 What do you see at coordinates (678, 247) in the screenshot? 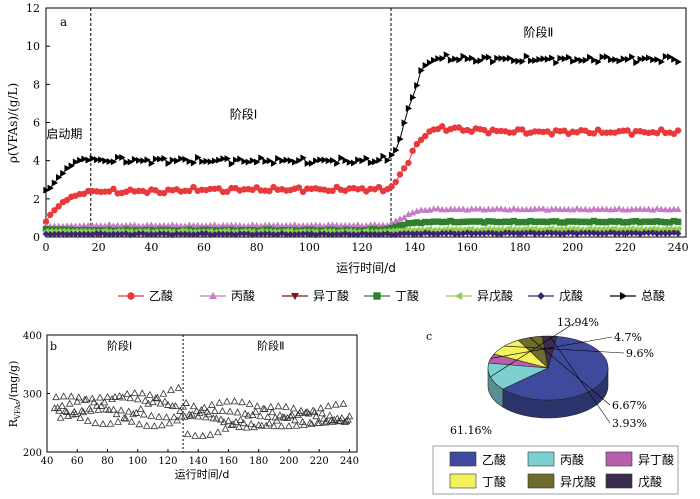
I see `x-tick-label: 240` at bounding box center [678, 247].